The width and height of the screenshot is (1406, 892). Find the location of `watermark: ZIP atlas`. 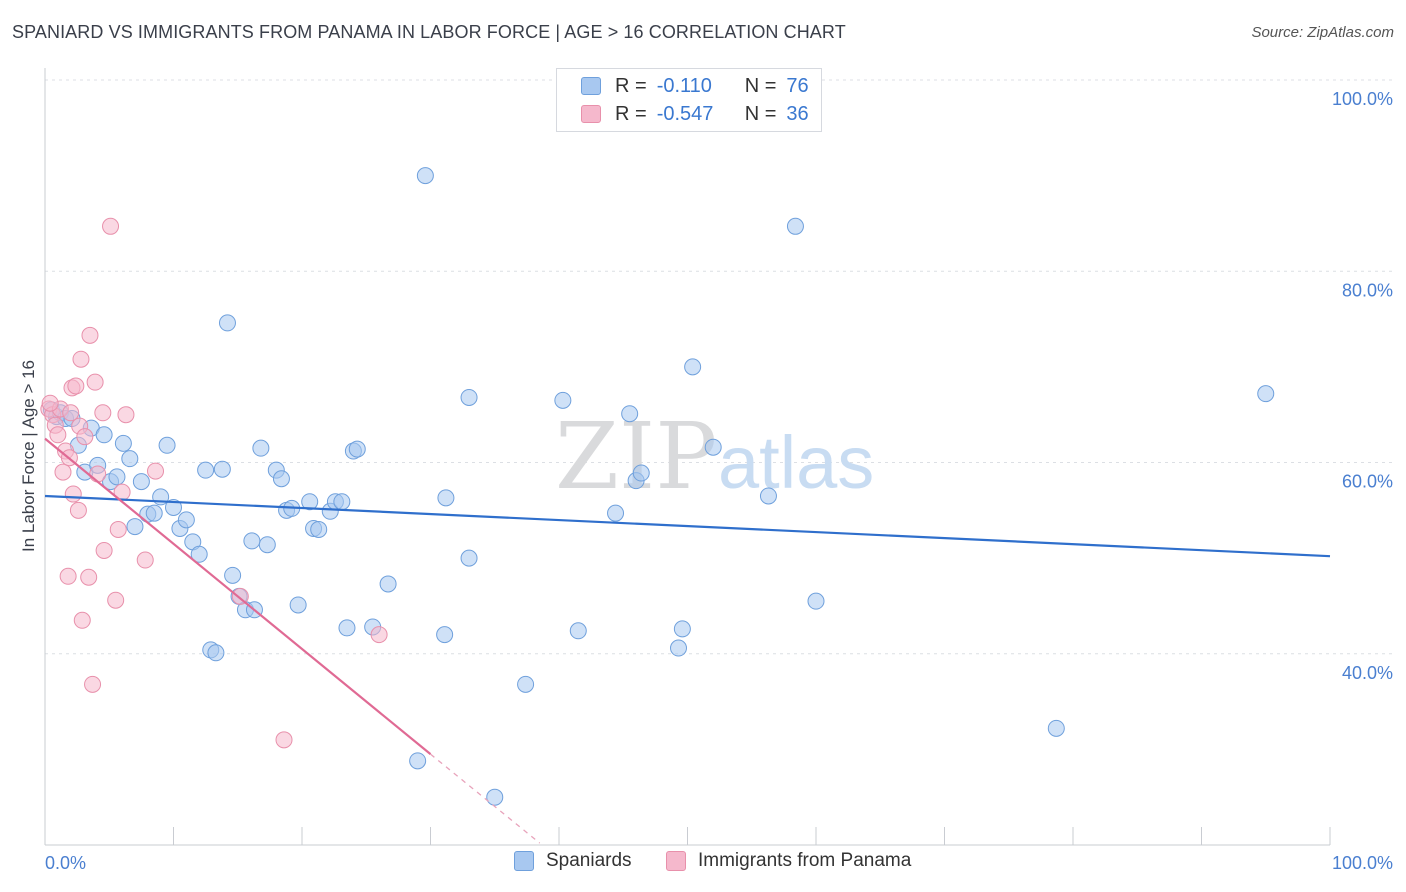

watermark: ZIP atlas is located at coordinates (714, 456).